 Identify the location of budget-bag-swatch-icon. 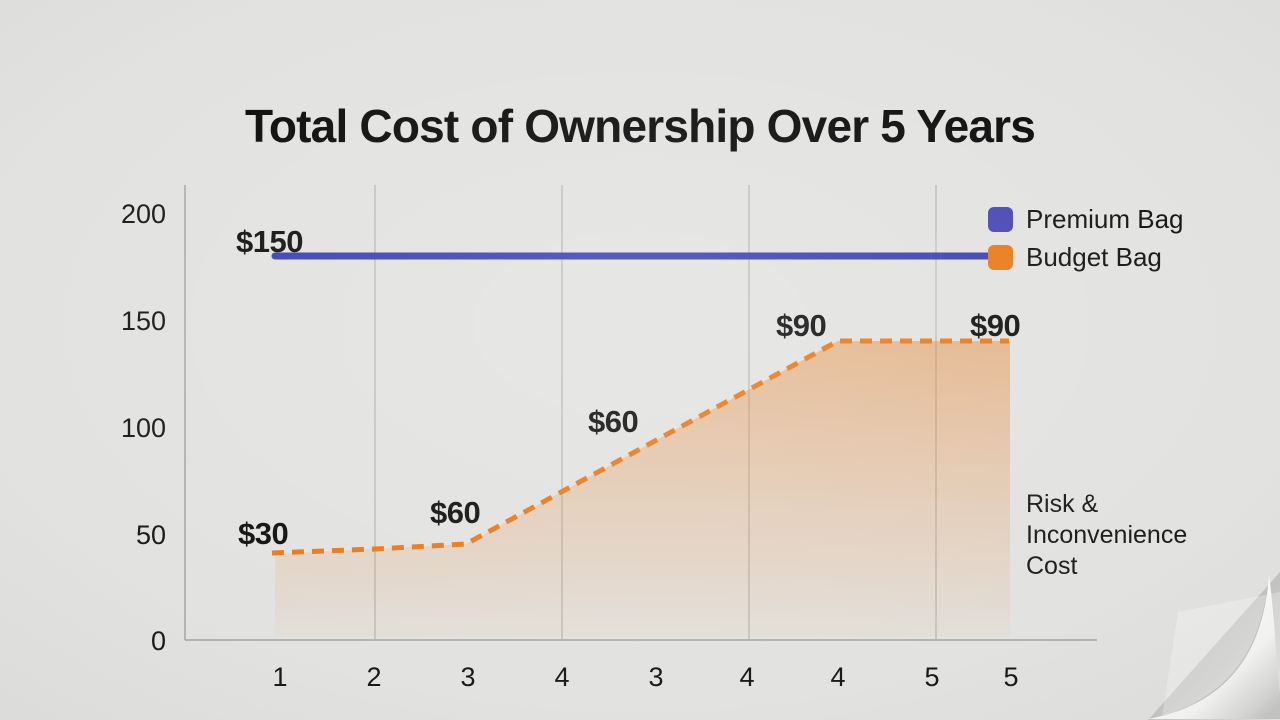
(1000, 257).